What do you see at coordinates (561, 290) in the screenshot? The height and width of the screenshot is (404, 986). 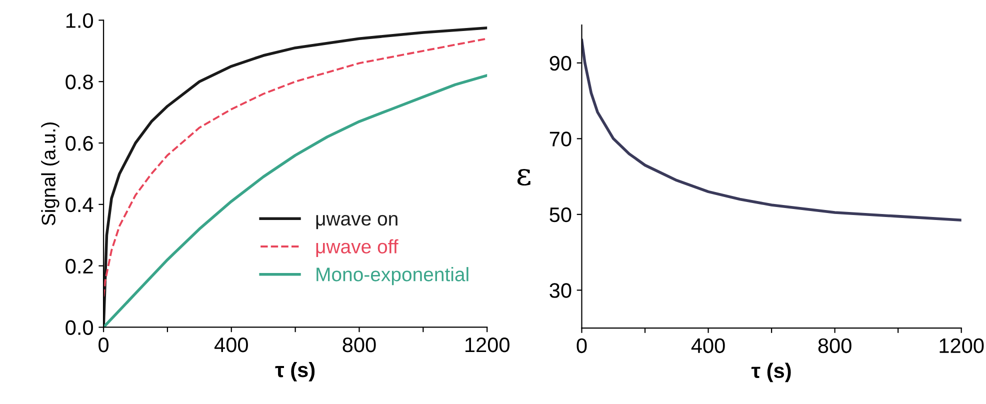 I see `y-tick-label: 30` at bounding box center [561, 290].